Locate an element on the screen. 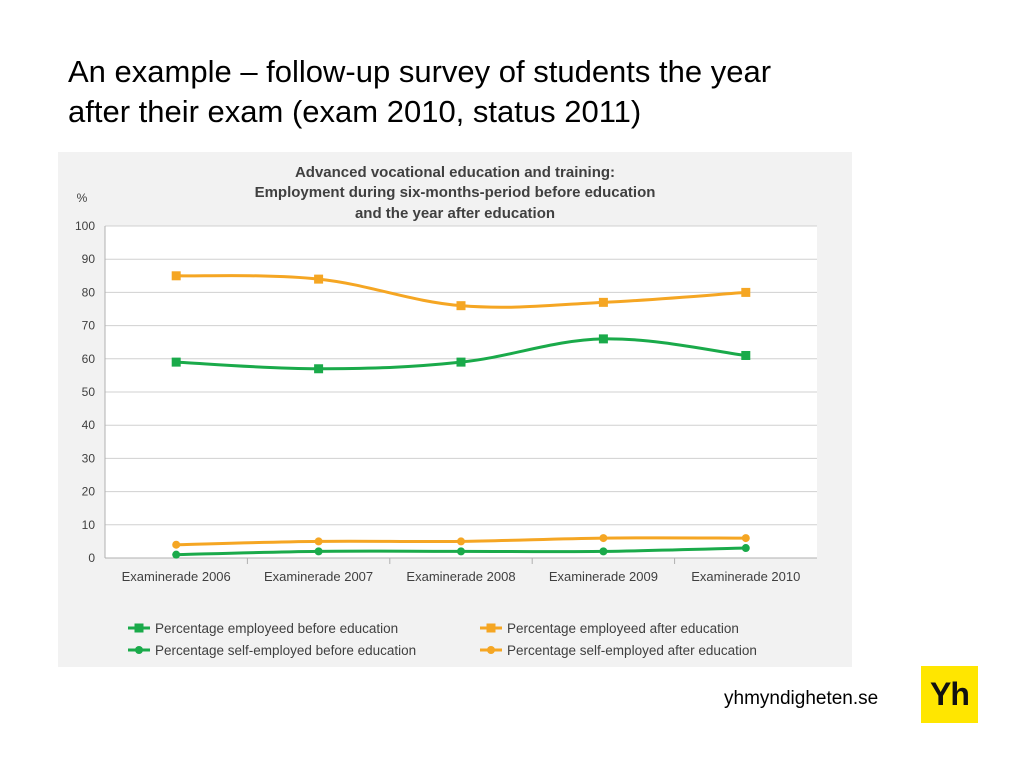  y-tick-label: 70 is located at coordinates (89, 326).